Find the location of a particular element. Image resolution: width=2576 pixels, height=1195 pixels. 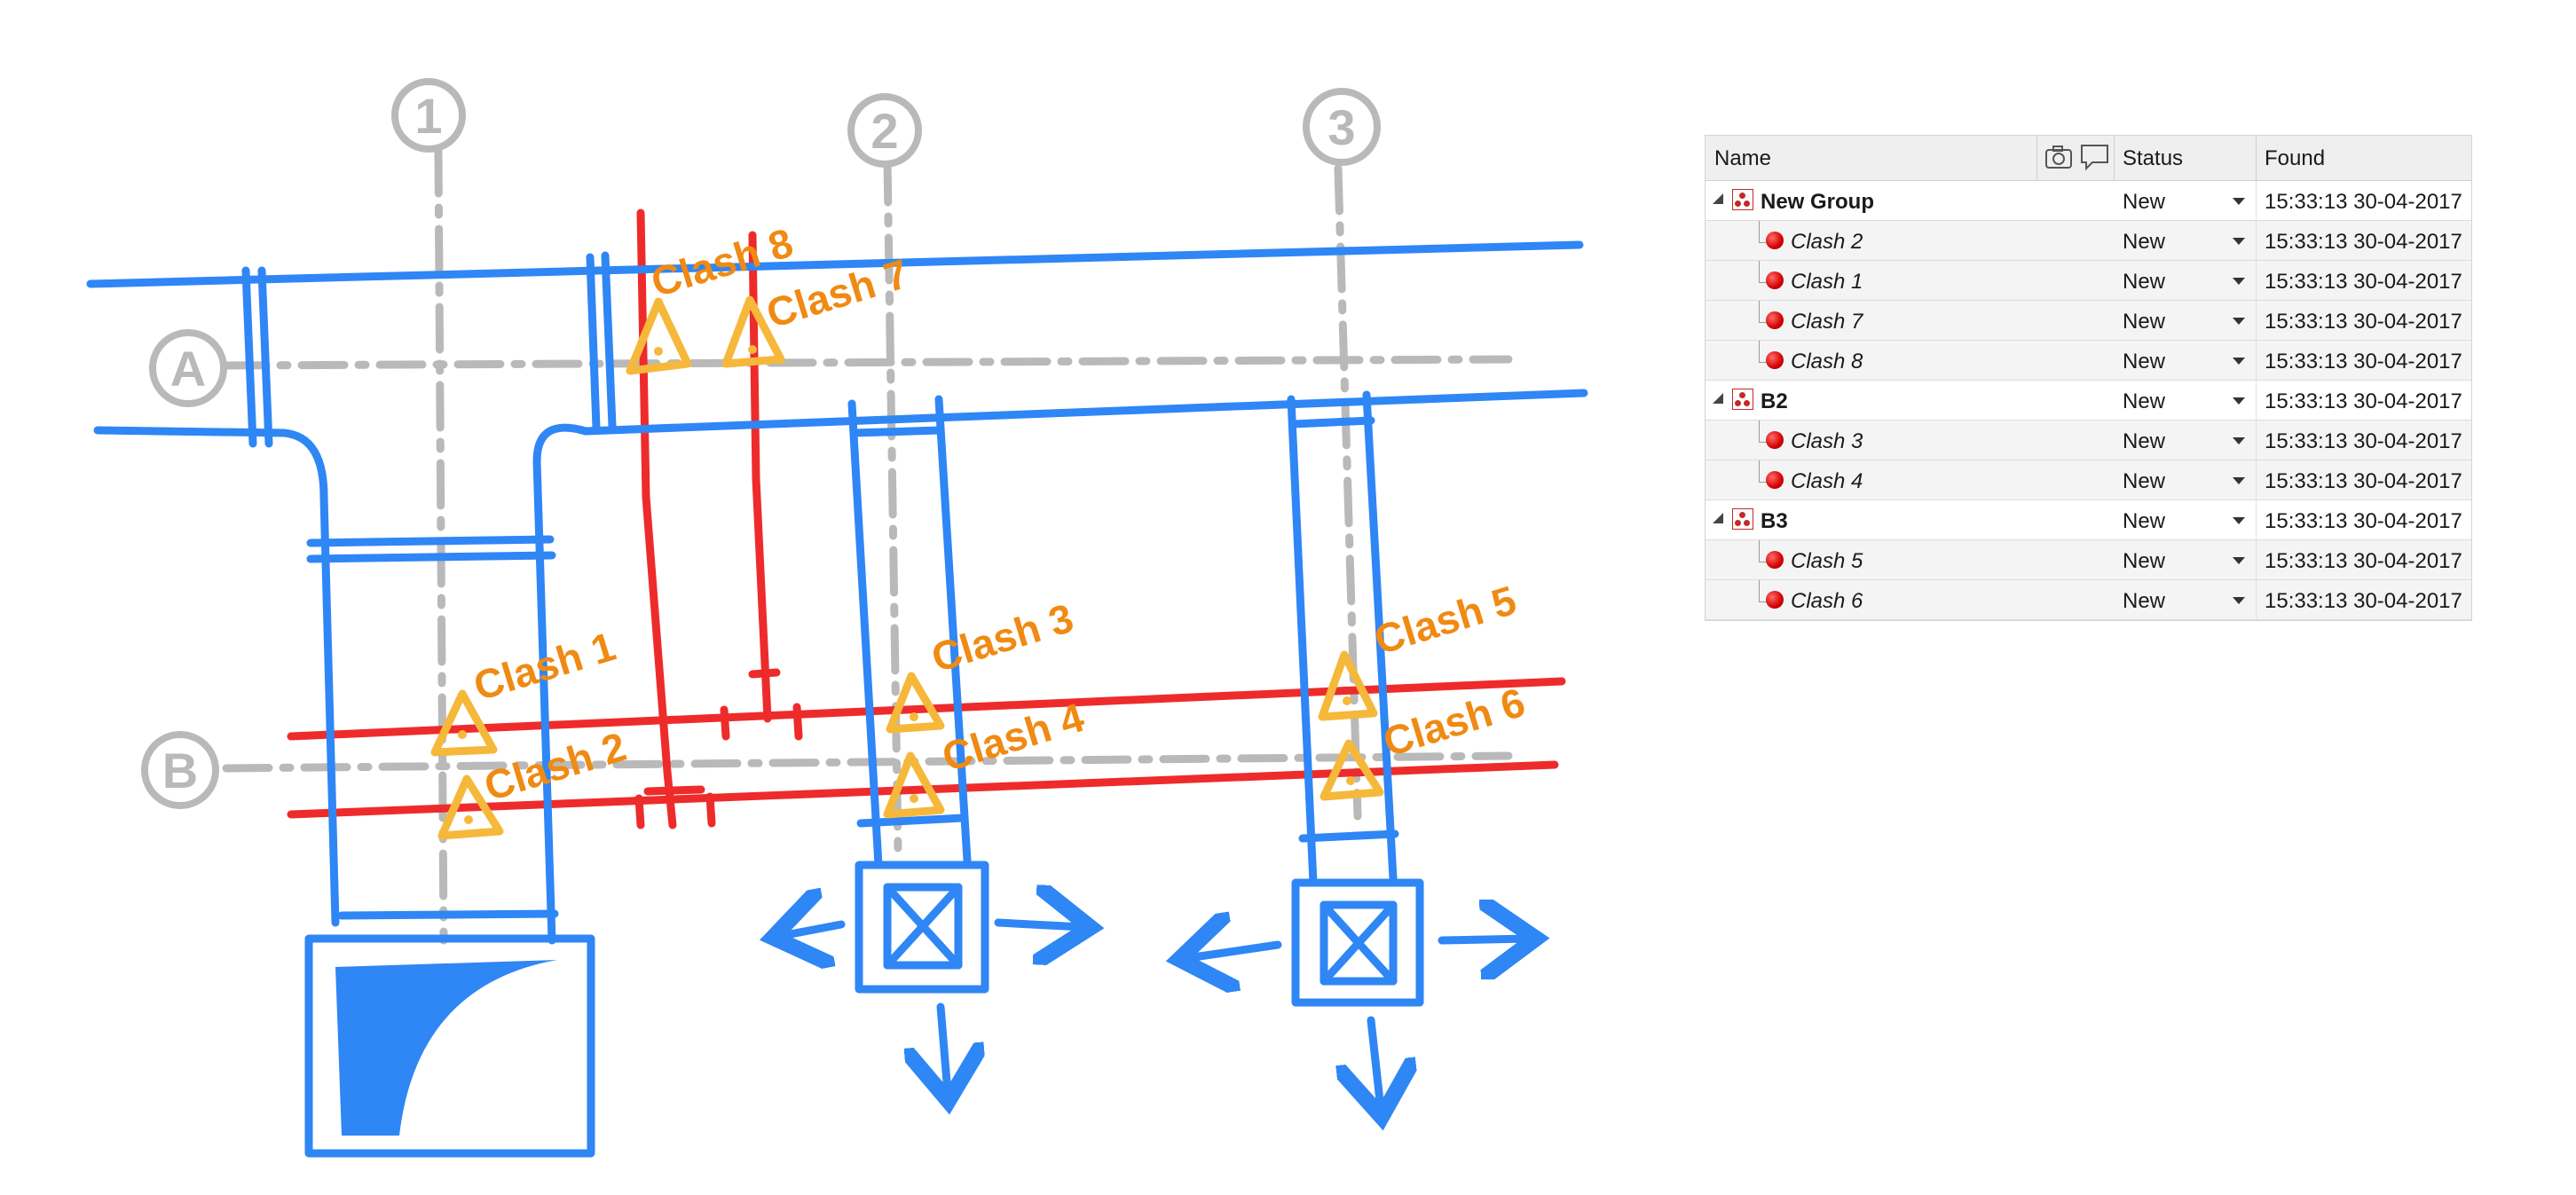

clash-name: Clash 3 is located at coordinates (1827, 441).